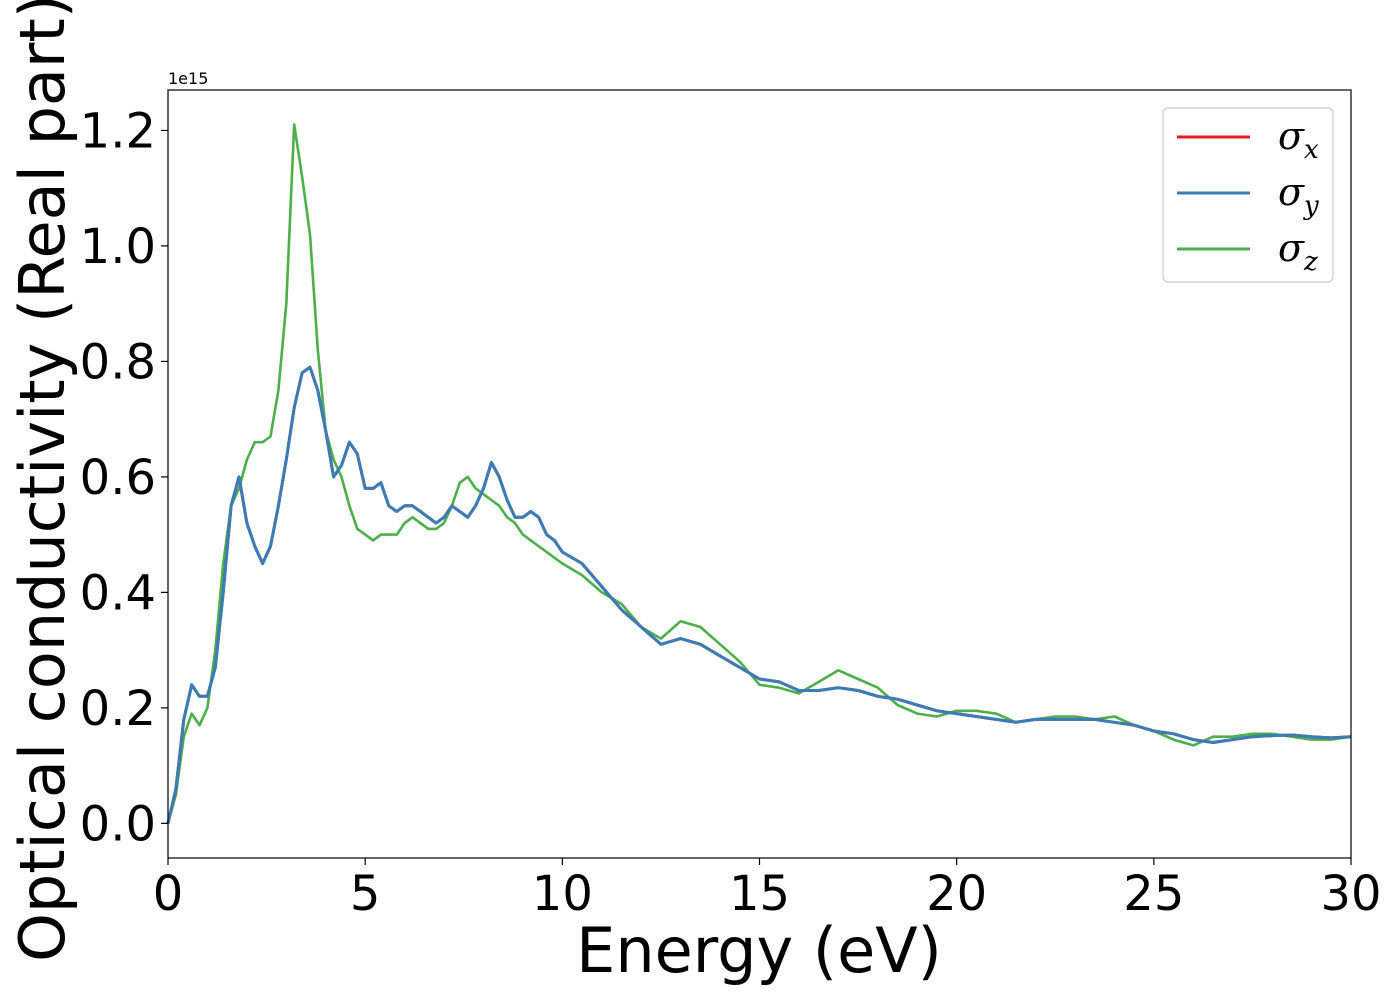 This screenshot has height=1000, width=1400. Describe the element at coordinates (42, 481) in the screenshot. I see `y-axis-title: Optical conductivity (Real part)` at that location.